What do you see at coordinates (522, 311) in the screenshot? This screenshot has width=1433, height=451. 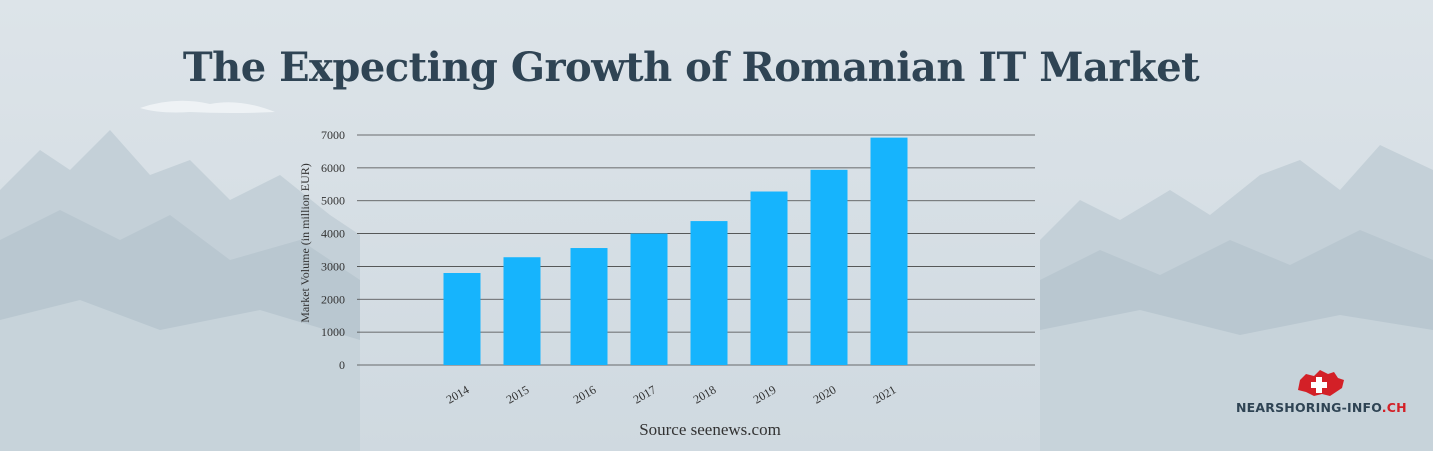 I see `bar-2015` at bounding box center [522, 311].